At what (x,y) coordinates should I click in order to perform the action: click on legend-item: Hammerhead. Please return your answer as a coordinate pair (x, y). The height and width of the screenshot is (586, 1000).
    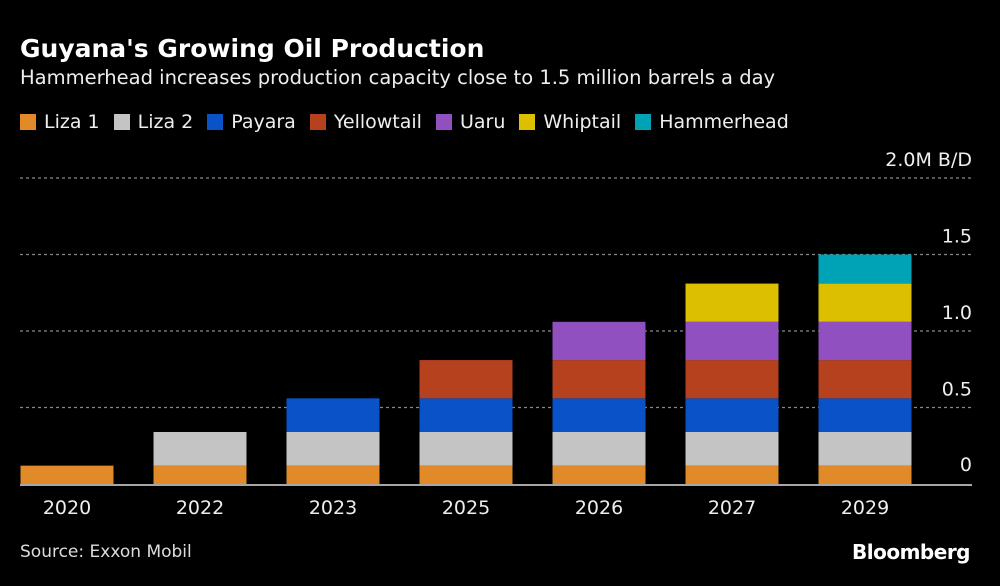
    Looking at the image, I should click on (712, 122).